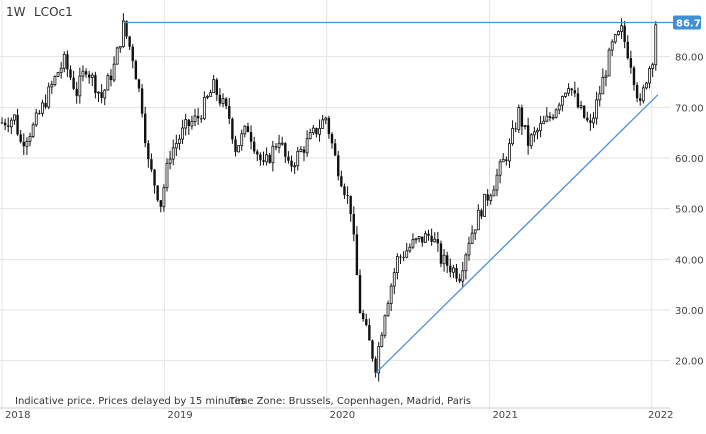 The height and width of the screenshot is (434, 706). What do you see at coordinates (689, 108) in the screenshot?
I see `y-tick-label: 70.00` at bounding box center [689, 108].